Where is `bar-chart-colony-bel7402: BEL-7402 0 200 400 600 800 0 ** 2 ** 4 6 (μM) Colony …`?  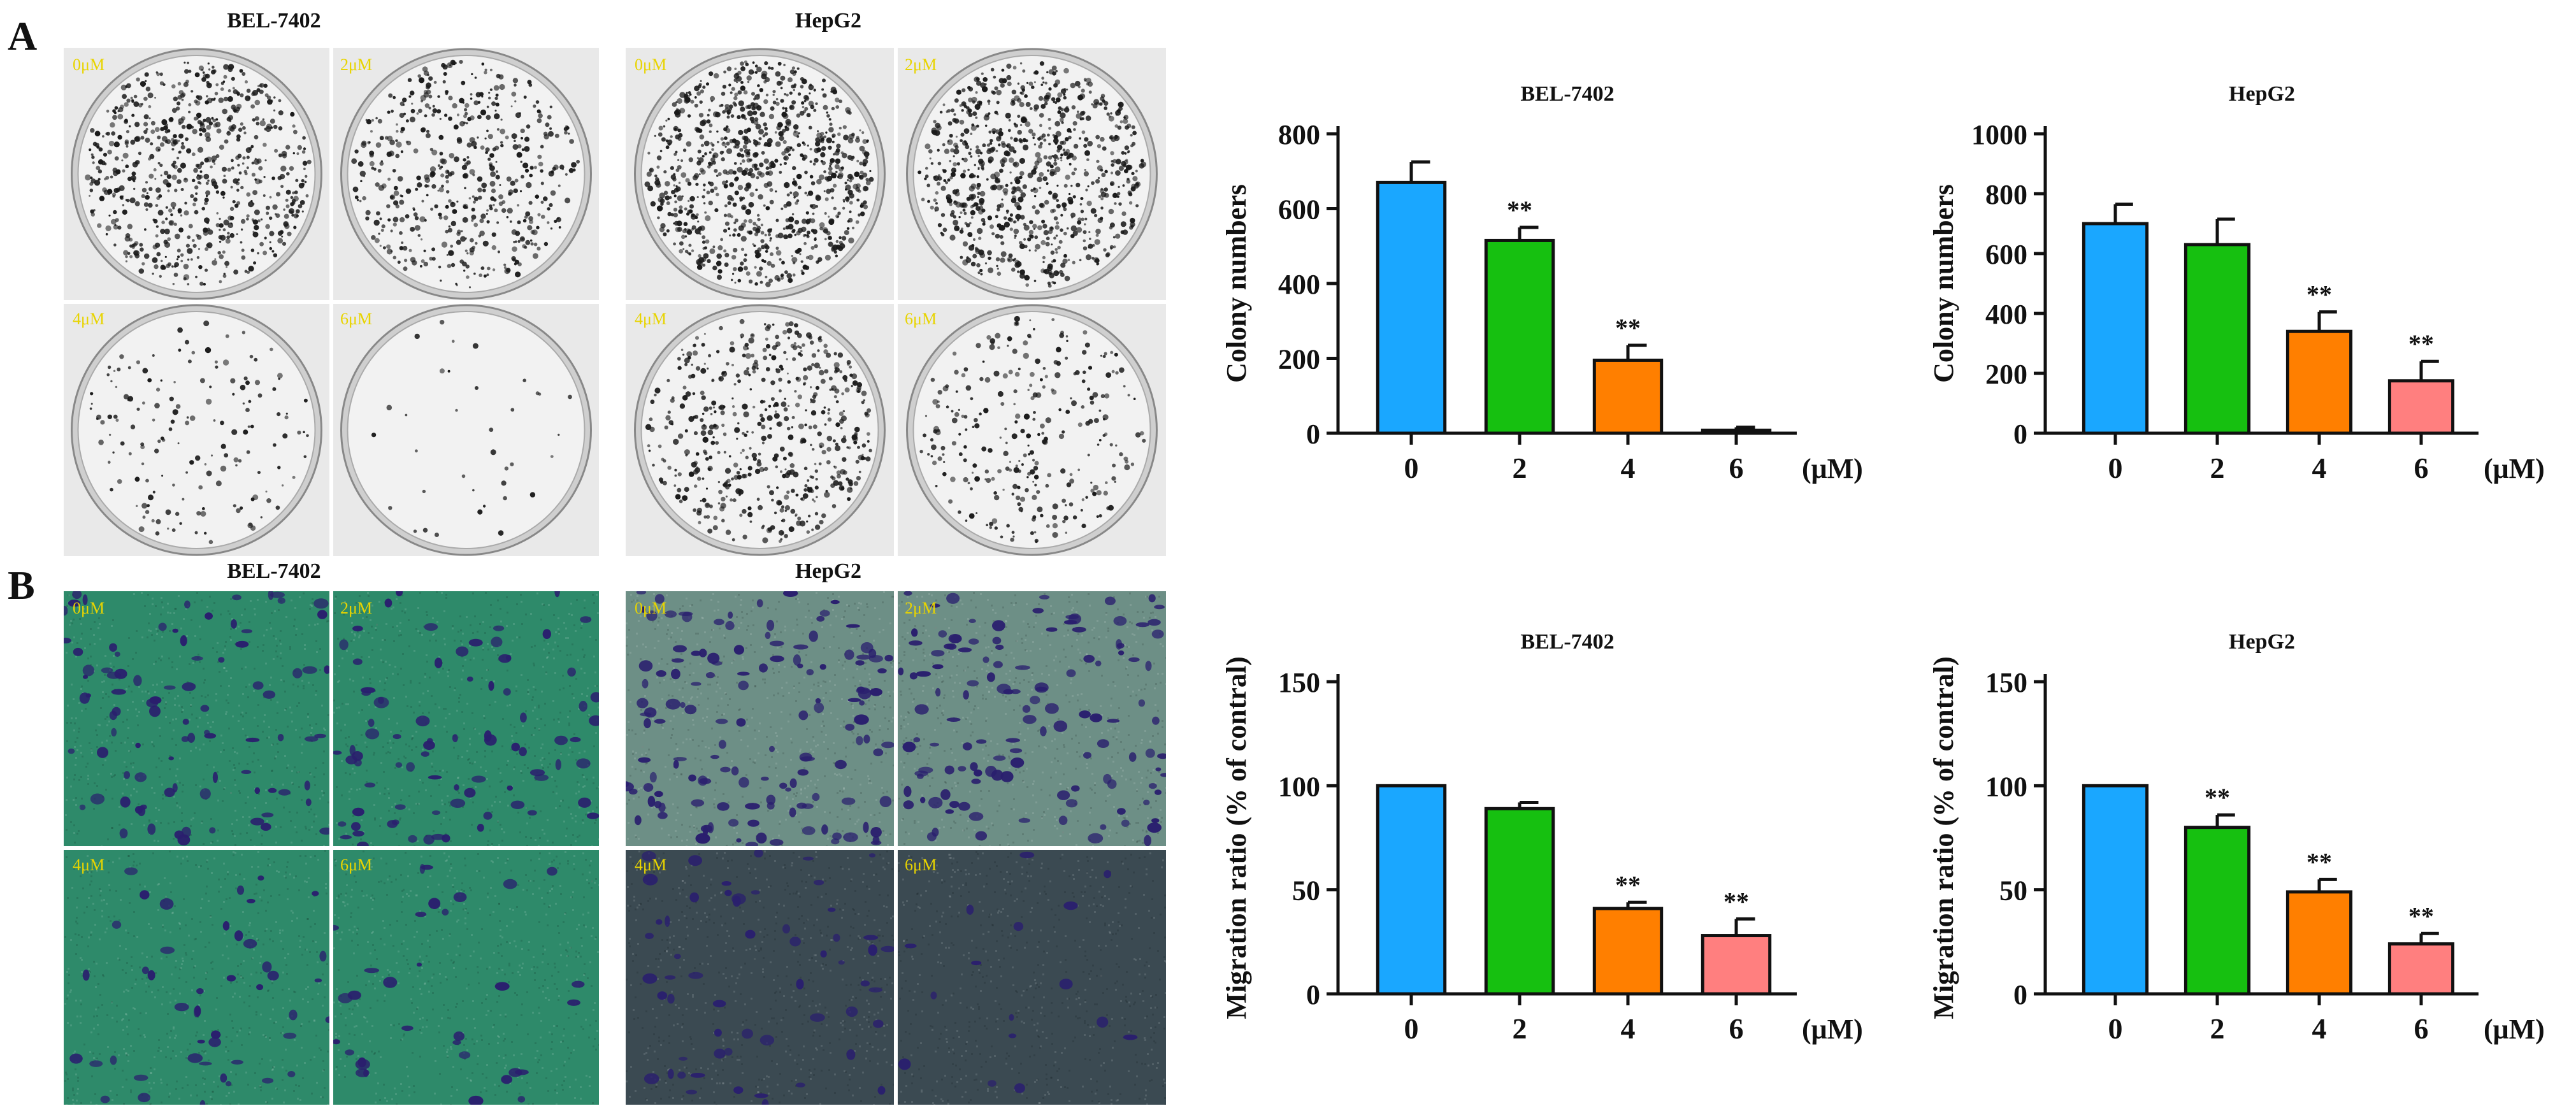 bar-chart-colony-bel7402: BEL-7402 0 200 400 600 800 0 ** 2 ** 4 6 (μM) Colony … is located at coordinates (1542, 283).